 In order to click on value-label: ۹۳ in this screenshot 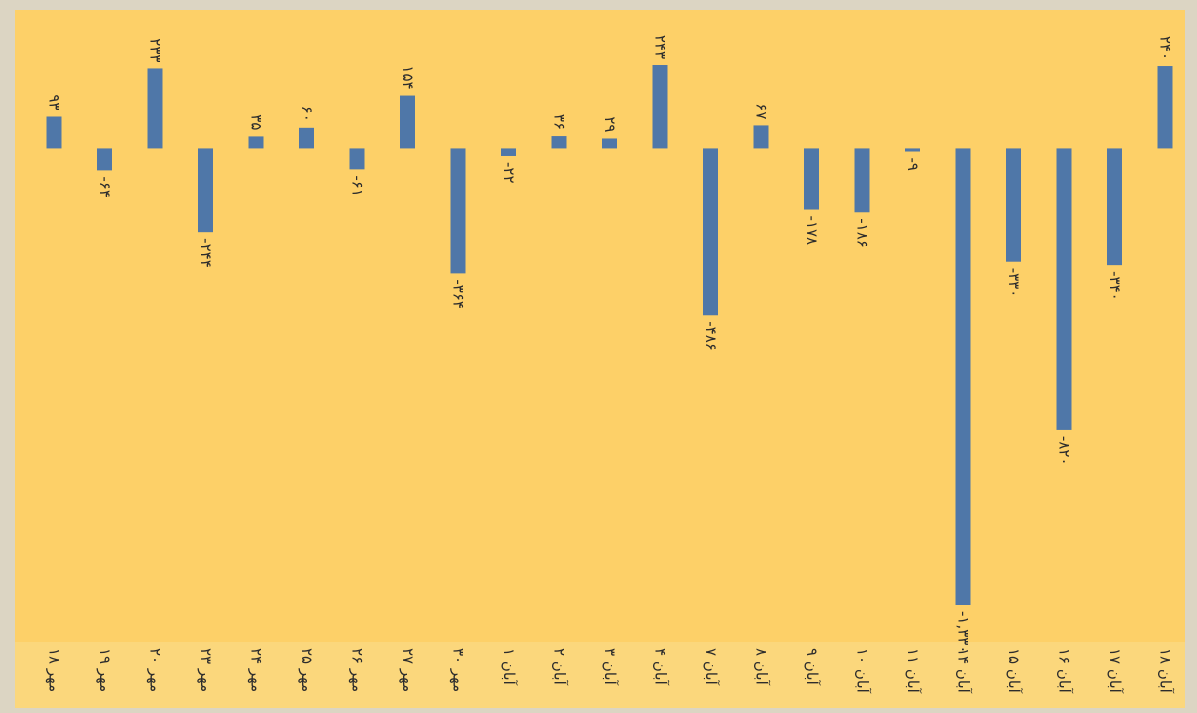, I will do `click(55, 102)`.